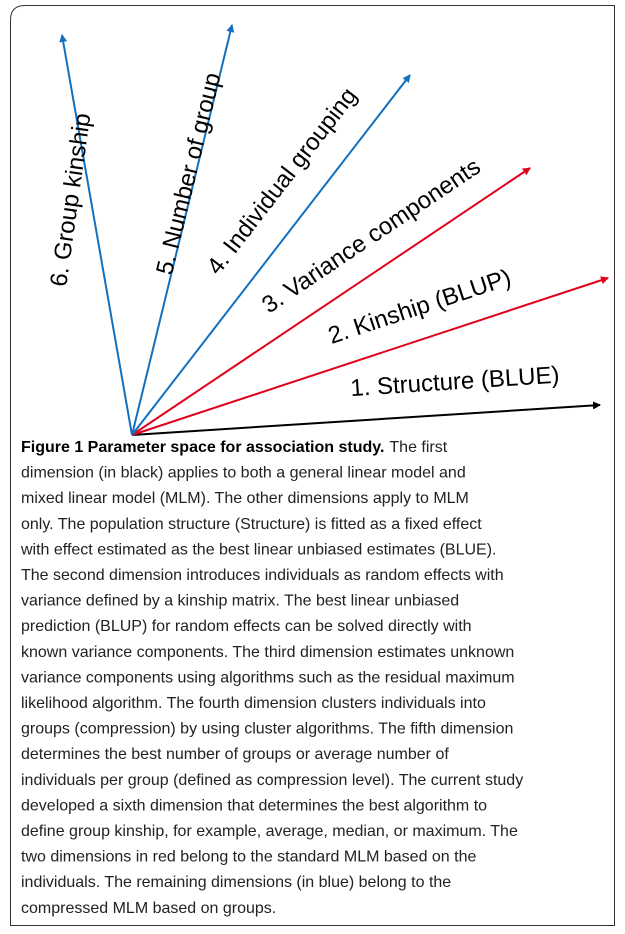  I want to click on arrow-label: 2. Kinship (BLUP), so click(420, 307).